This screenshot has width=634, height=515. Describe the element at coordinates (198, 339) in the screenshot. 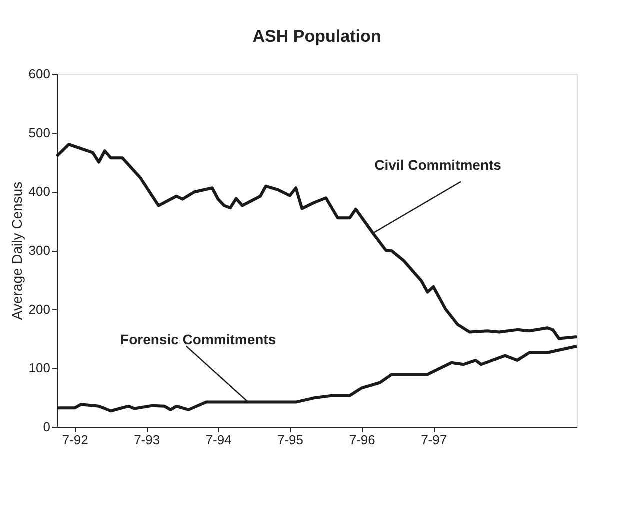

I see `annotation: Forensic Commitments` at that location.